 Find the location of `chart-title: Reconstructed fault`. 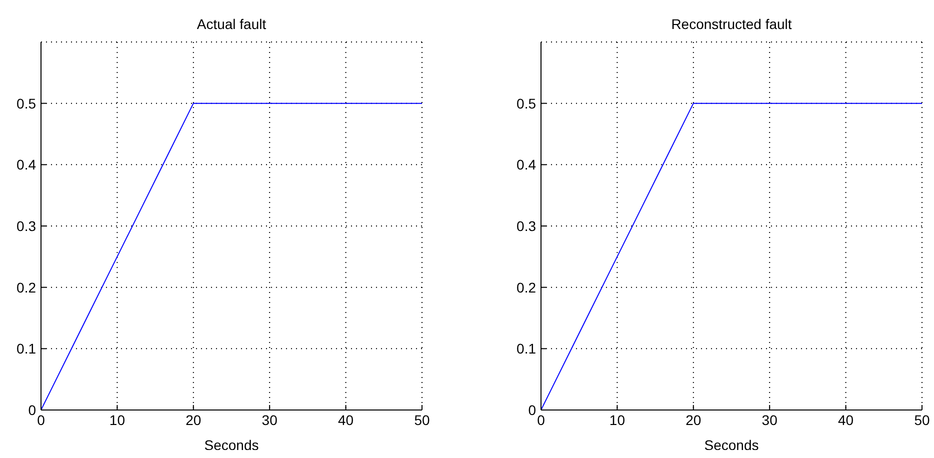

chart-title: Reconstructed fault is located at coordinates (731, 24).